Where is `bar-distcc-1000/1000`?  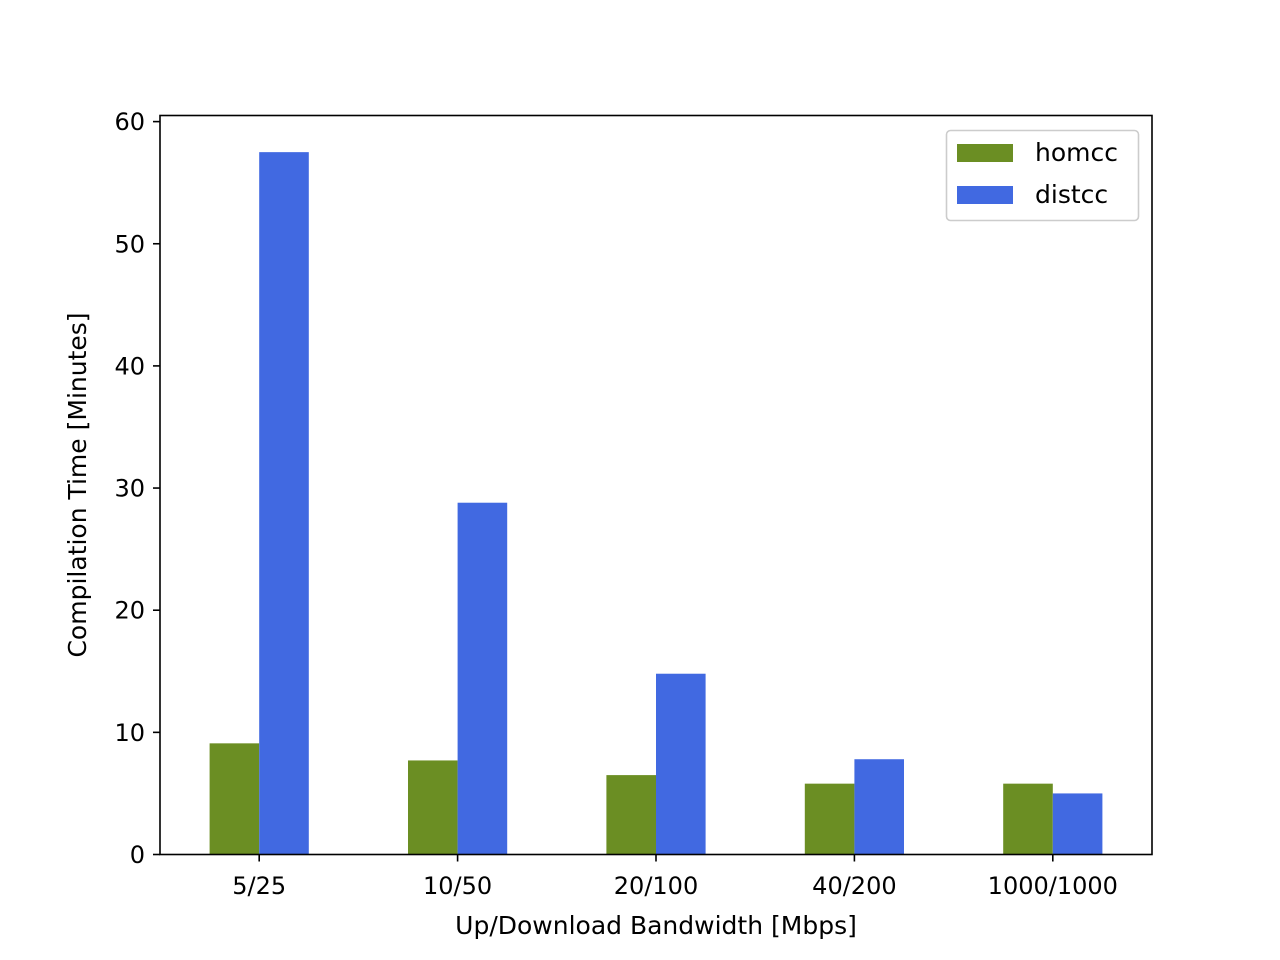
bar-distcc-1000/1000 is located at coordinates (1077, 824).